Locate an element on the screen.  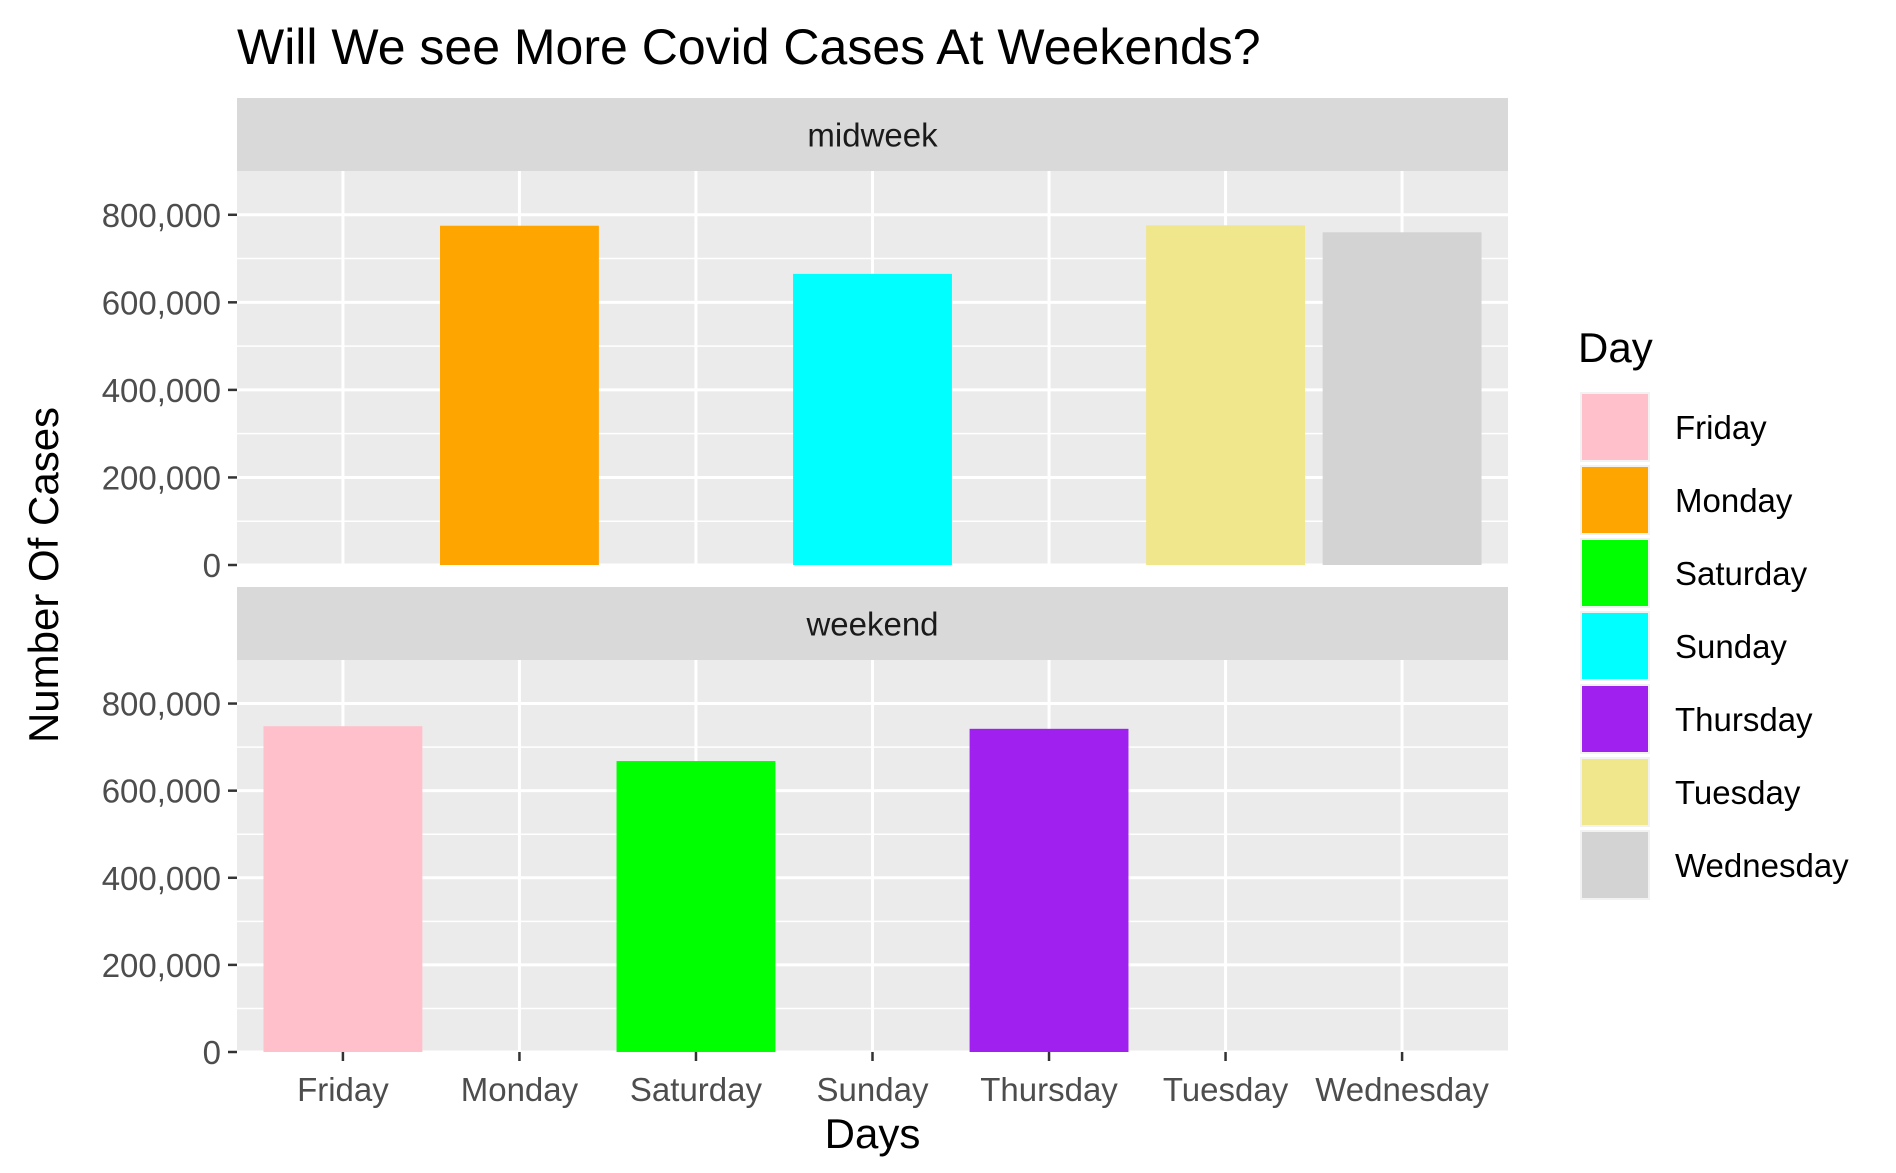
legend-label: Friday is located at coordinates (1721, 427).